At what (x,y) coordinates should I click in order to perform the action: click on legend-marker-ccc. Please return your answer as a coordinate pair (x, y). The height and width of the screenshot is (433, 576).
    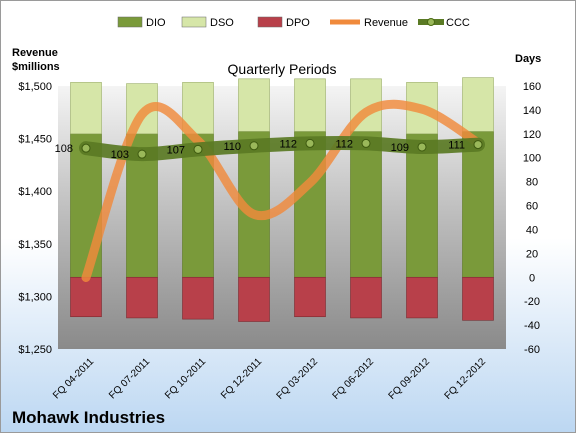
    Looking at the image, I should click on (431, 22).